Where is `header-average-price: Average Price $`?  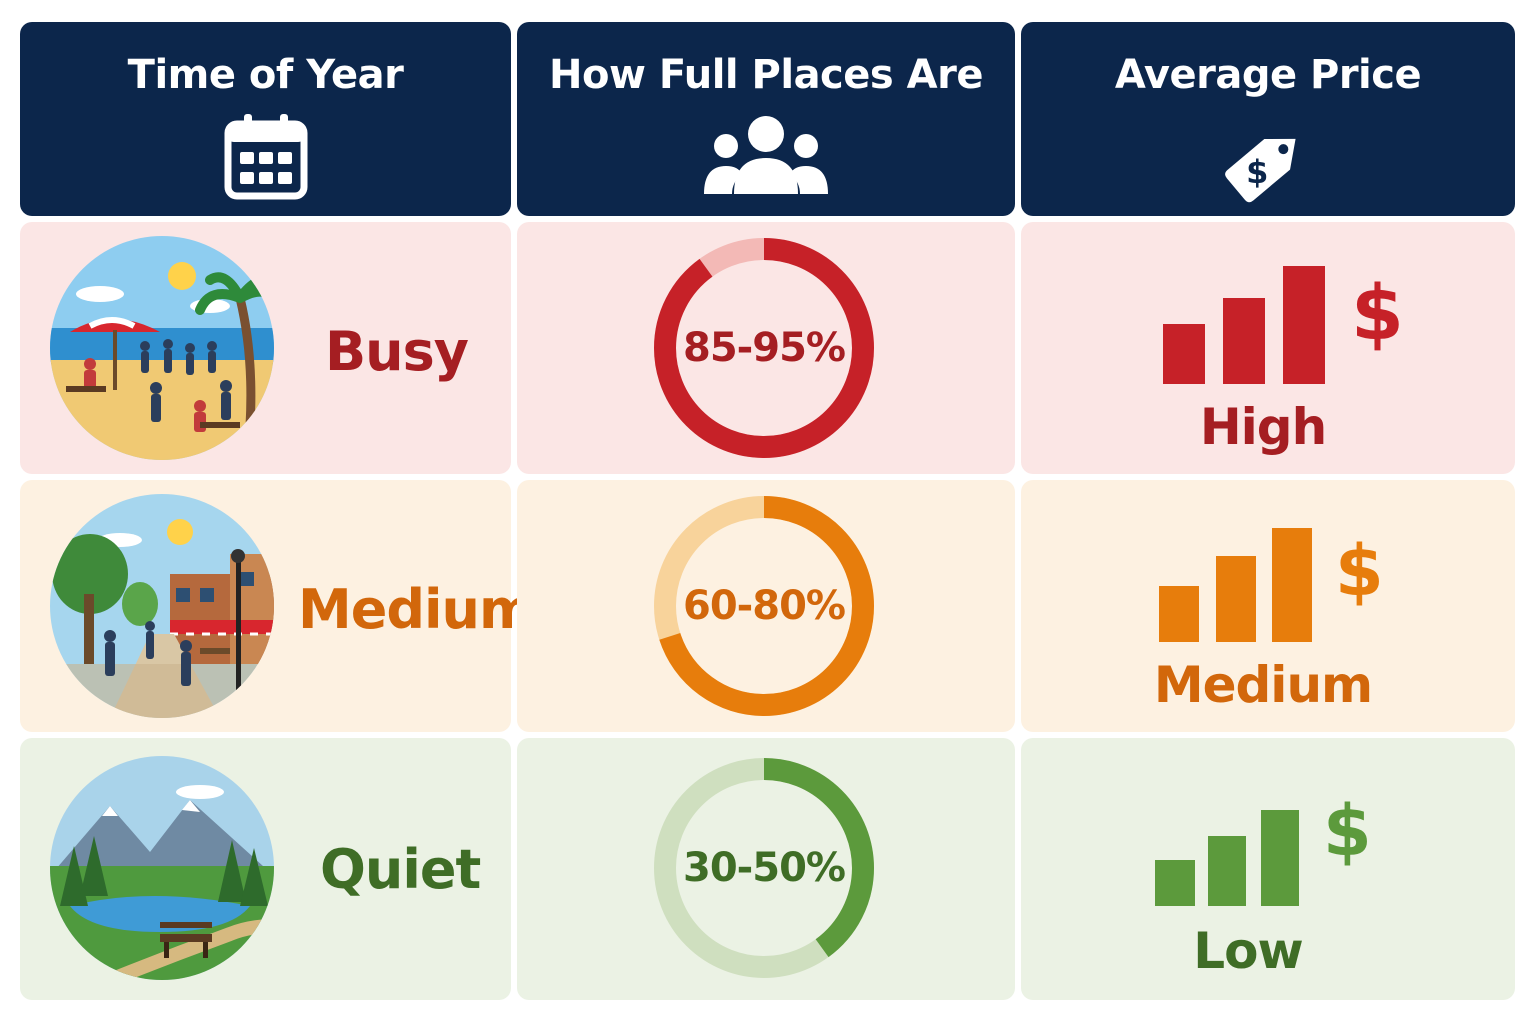
header-average-price: Average Price $ is located at coordinates (1268, 119).